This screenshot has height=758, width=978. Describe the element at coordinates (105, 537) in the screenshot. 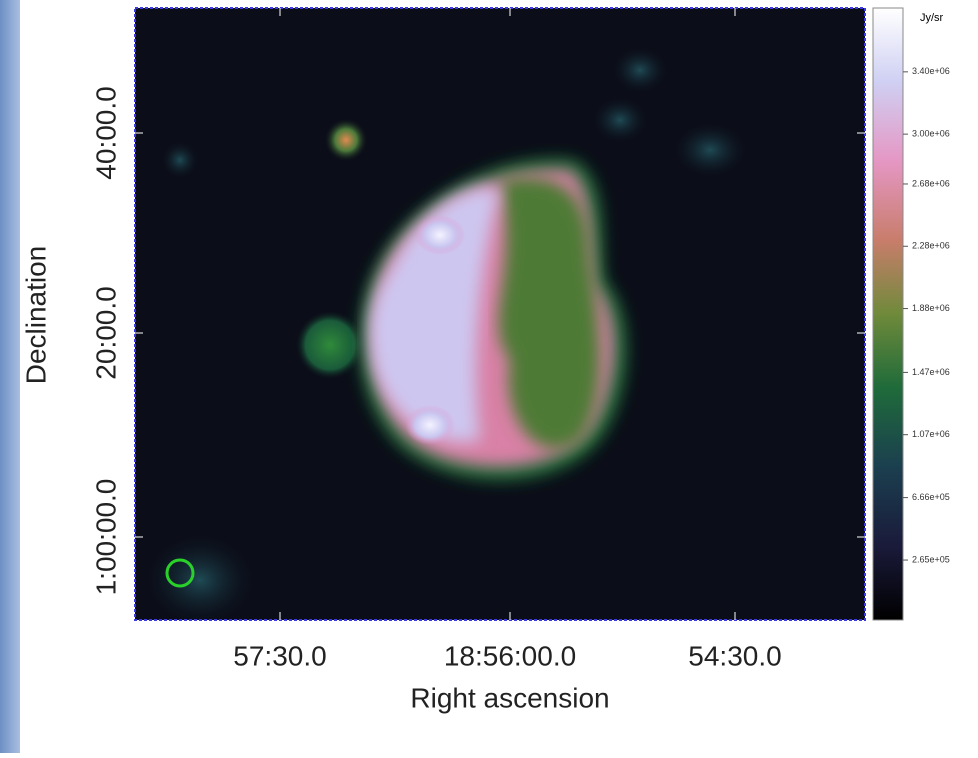

I see `y-tick-label: 1:00:00.0` at that location.